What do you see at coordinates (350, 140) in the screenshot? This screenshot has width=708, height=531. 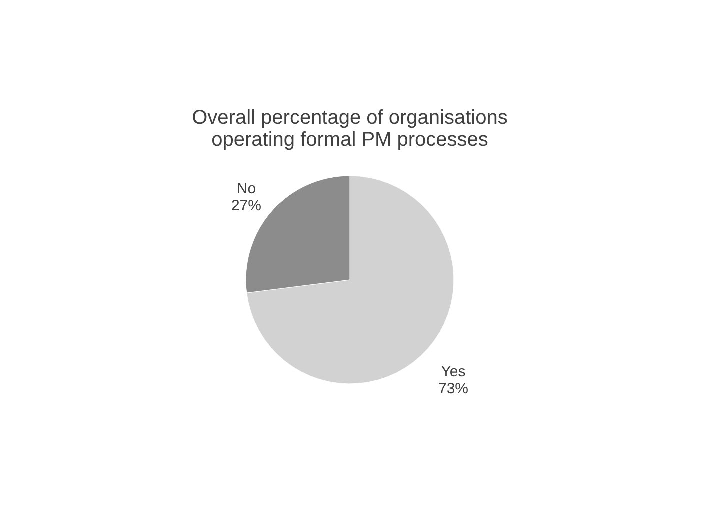 I see `text: operating formal PM processes` at bounding box center [350, 140].